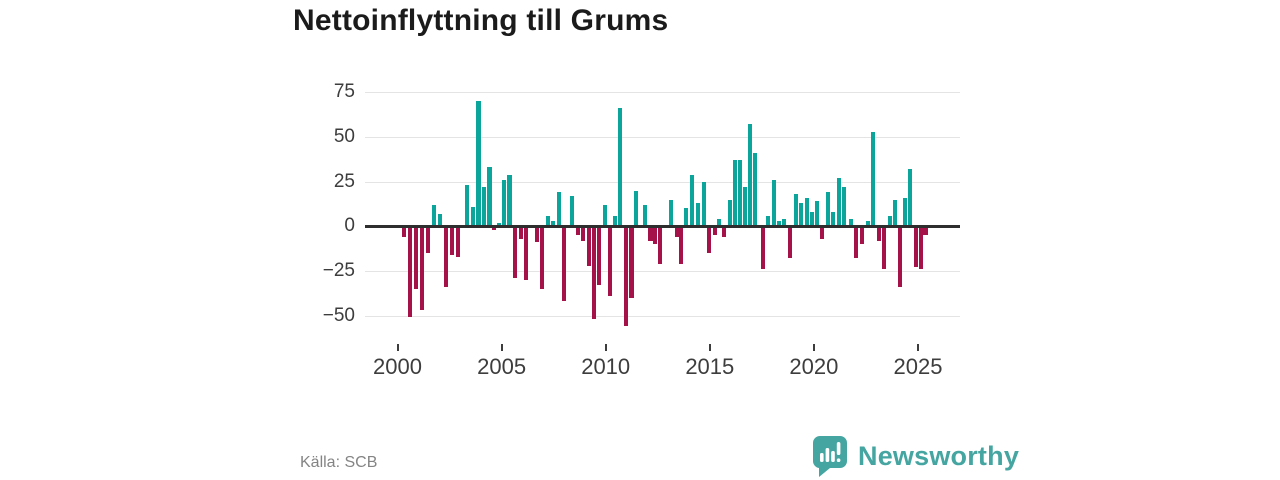 The height and width of the screenshot is (480, 1280). Describe the element at coordinates (724, 231) in the screenshot. I see `bar-2015.68` at that location.